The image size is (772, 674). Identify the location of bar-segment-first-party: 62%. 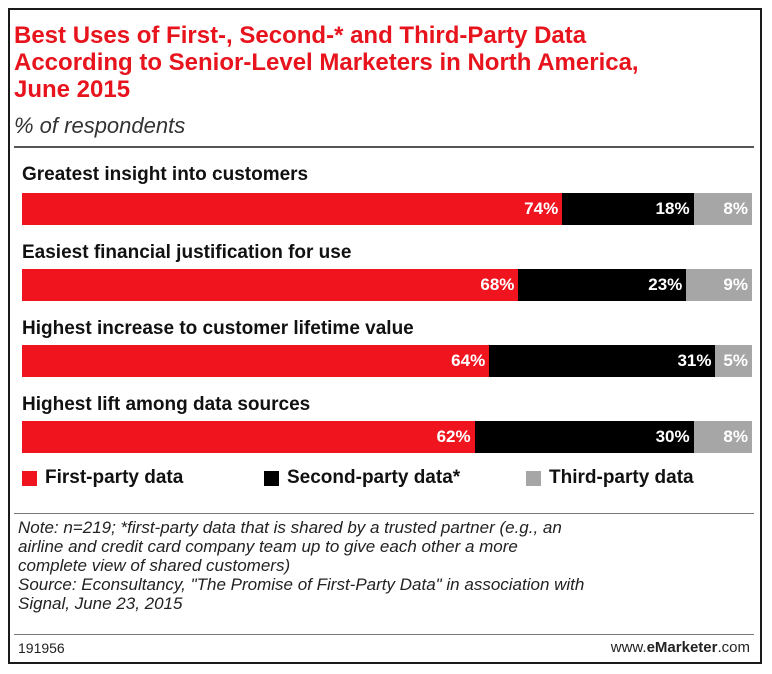
(248, 437).